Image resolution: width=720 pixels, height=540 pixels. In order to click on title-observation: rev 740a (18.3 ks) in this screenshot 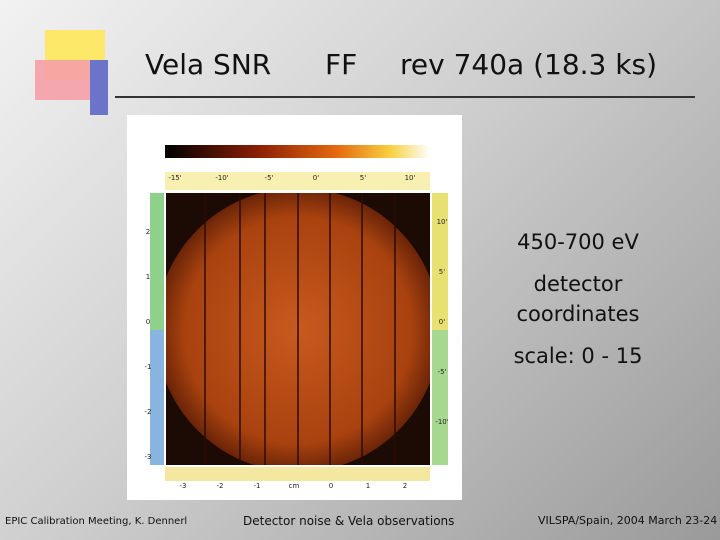, I will do `click(528, 64)`.